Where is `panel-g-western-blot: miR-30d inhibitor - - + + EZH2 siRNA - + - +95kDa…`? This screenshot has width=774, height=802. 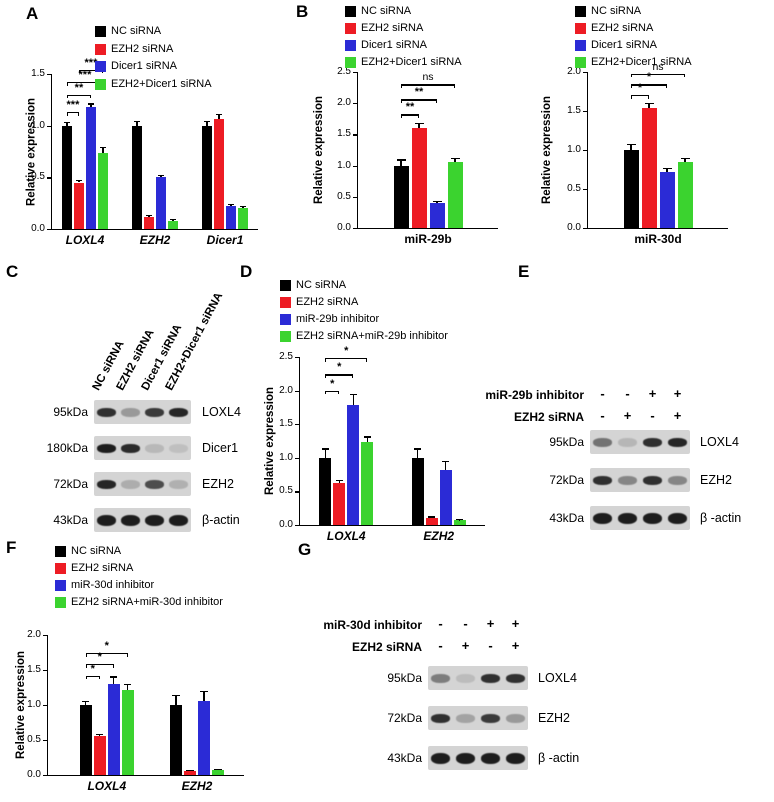
panel-g-western-blot: miR-30d inhibitor - - + + EZH2 siRNA - + - +95kDa… is located at coordinates (465, 671).